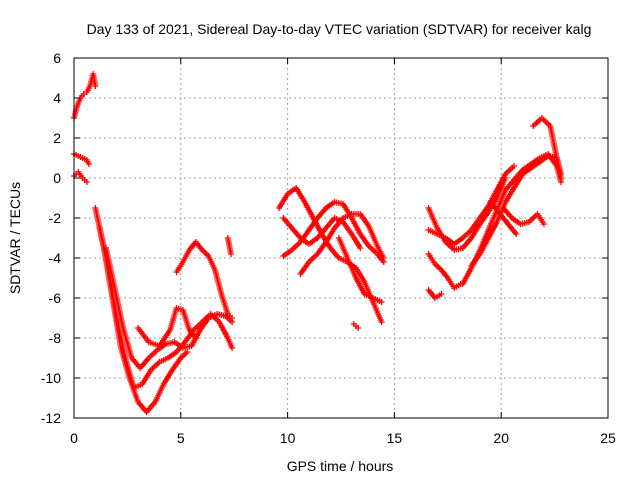 This screenshot has width=640, height=480. Describe the element at coordinates (608, 438) in the screenshot. I see `x-tick-label: 25` at that location.